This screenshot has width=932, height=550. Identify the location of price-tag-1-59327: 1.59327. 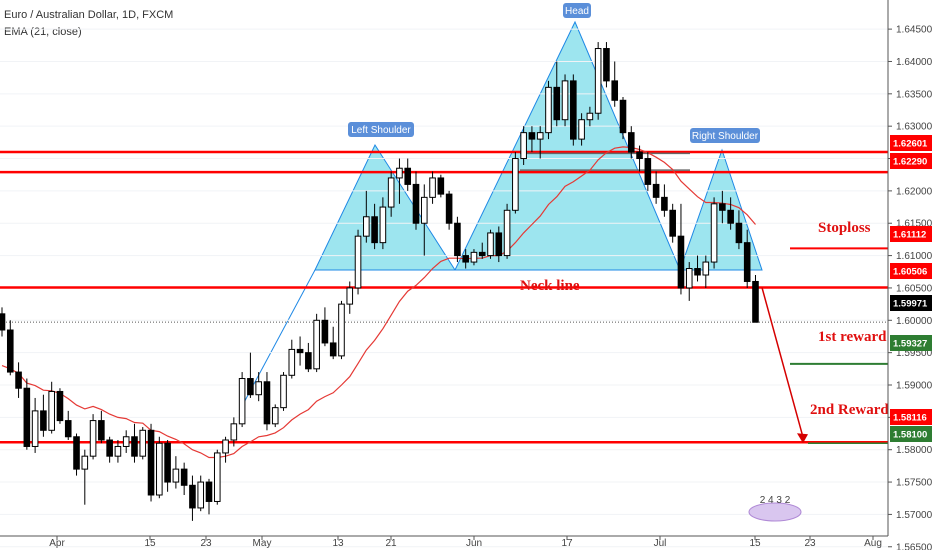
(910, 344).